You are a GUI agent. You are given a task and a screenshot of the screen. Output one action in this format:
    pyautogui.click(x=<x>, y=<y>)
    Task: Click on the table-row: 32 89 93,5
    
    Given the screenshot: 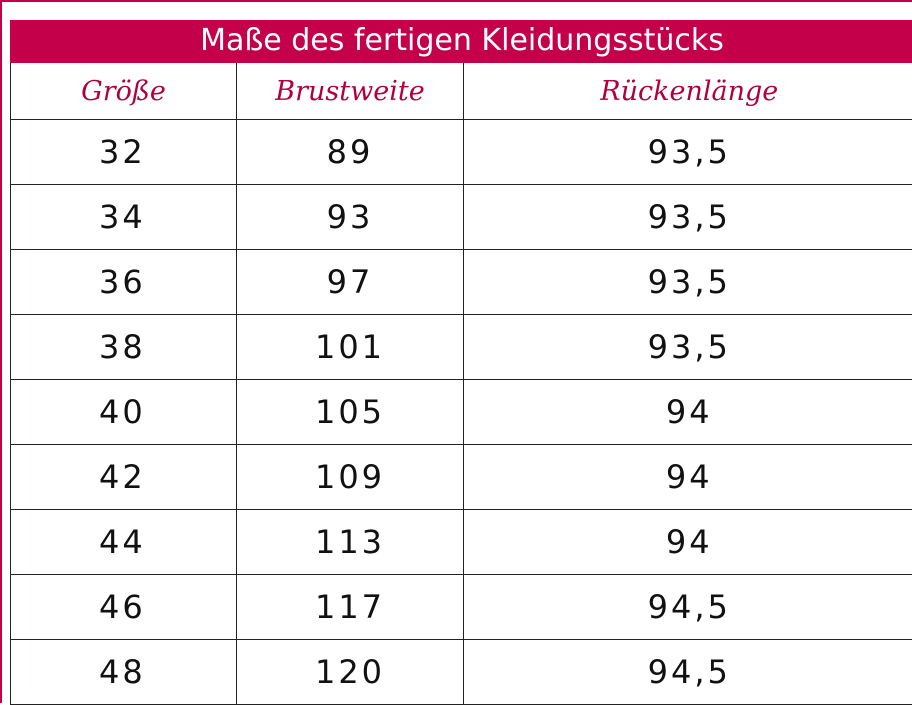 What is the action you would take?
    pyautogui.click(x=461, y=152)
    